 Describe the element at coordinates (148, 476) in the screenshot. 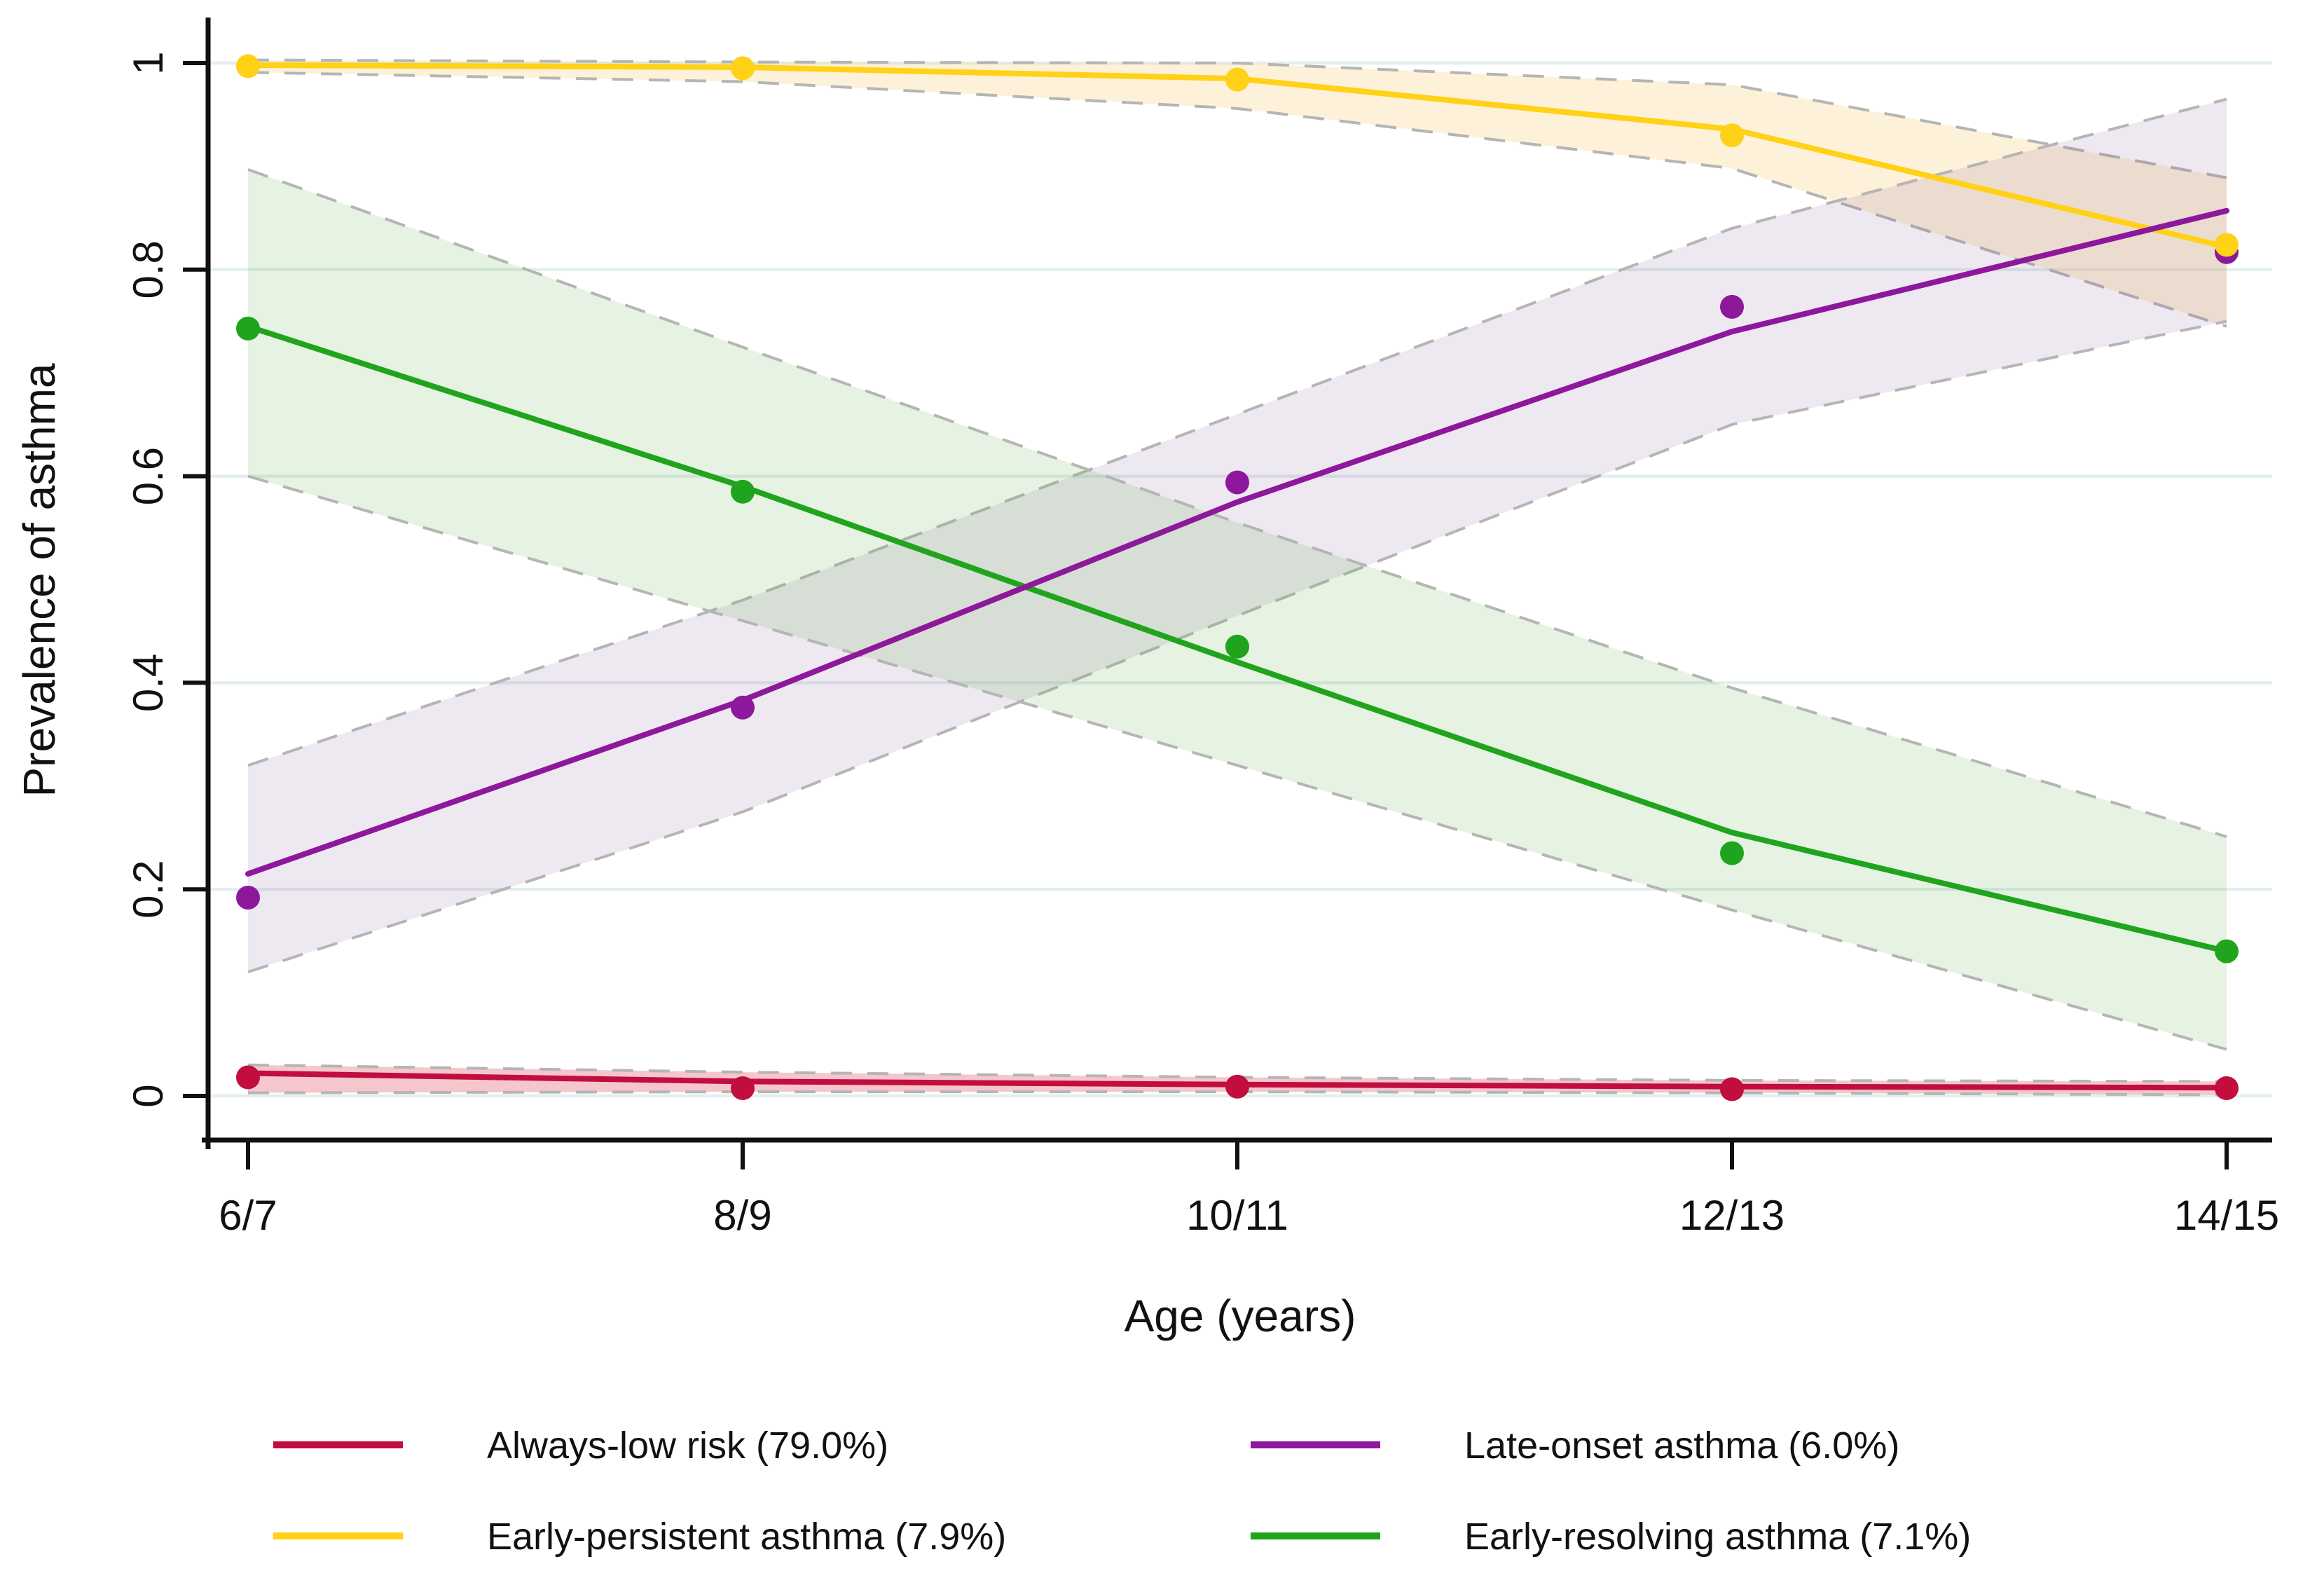

I see `y-tick-label: 0.6` at that location.